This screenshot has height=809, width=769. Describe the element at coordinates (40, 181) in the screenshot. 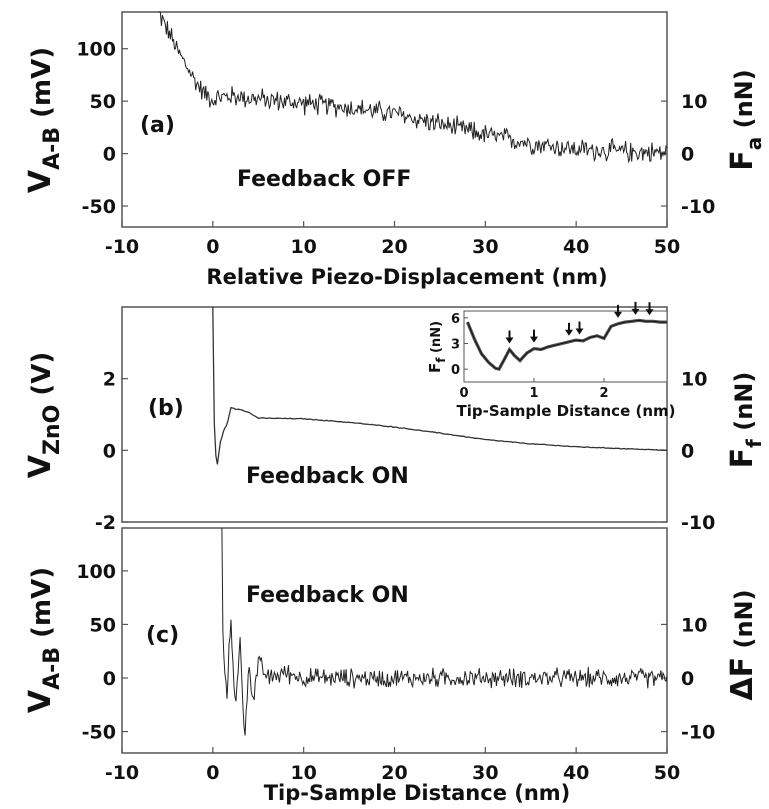

I see `panel-a-y-axis-label-main: V` at that location.